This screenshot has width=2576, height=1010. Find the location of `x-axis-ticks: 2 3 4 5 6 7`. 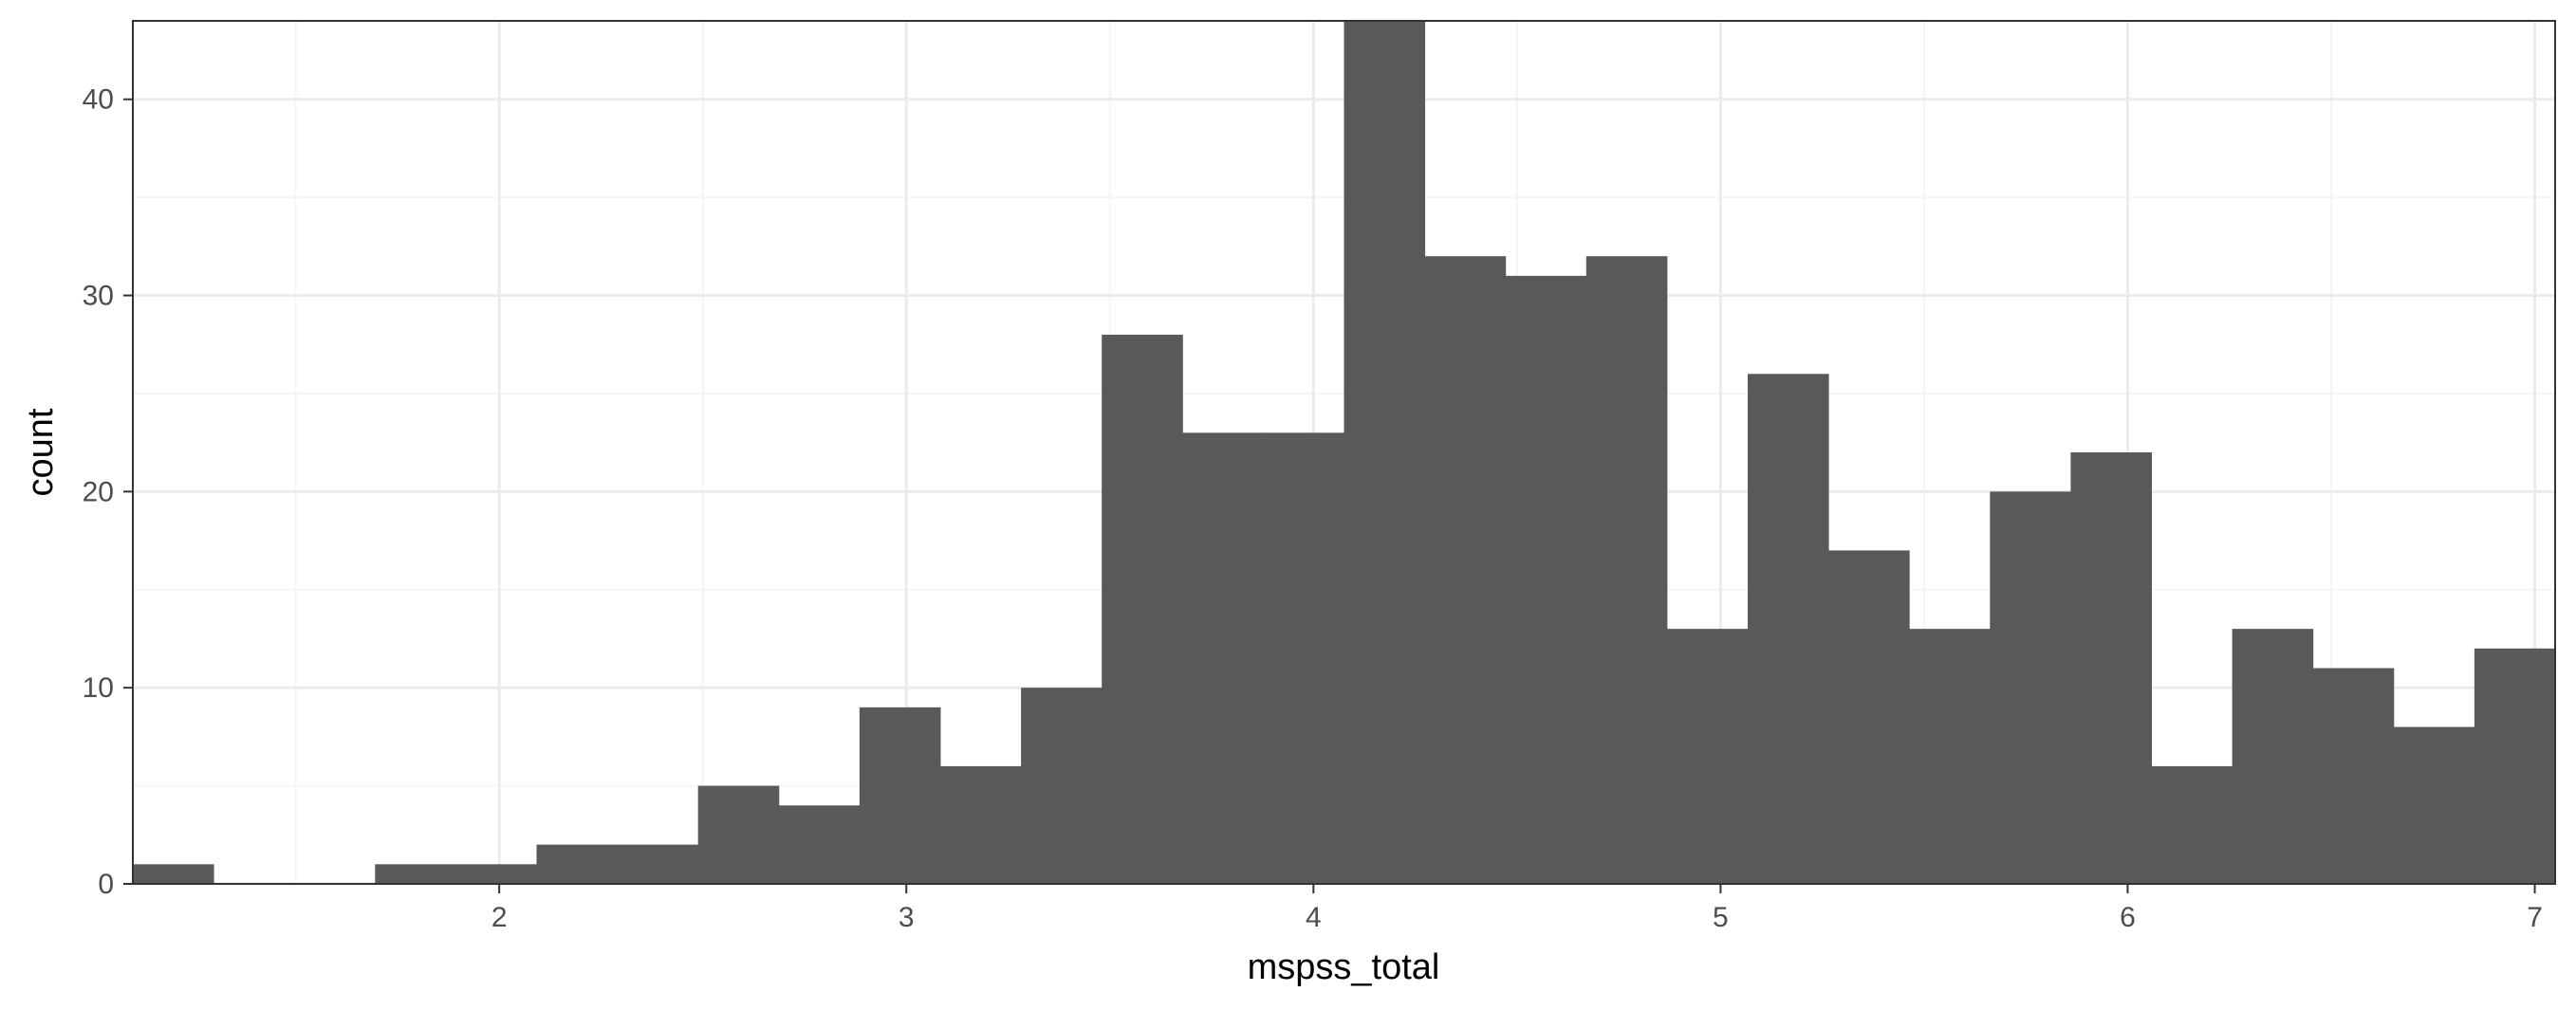

x-axis-ticks: 2 3 4 5 6 7 is located at coordinates (1517, 909).